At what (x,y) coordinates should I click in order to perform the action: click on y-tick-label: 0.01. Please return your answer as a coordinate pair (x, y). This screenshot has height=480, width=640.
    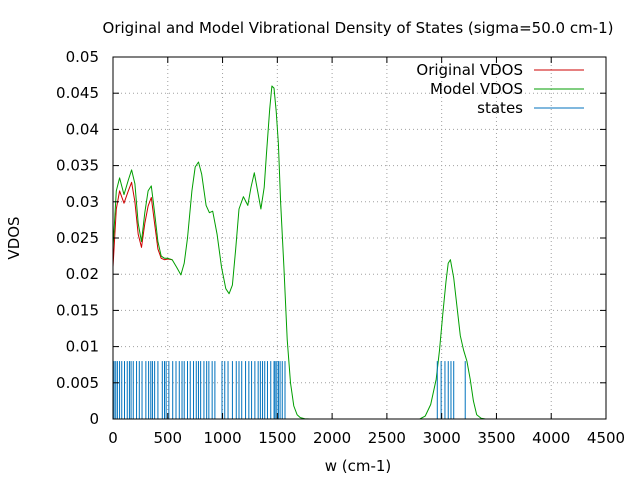
    Looking at the image, I should click on (82, 347).